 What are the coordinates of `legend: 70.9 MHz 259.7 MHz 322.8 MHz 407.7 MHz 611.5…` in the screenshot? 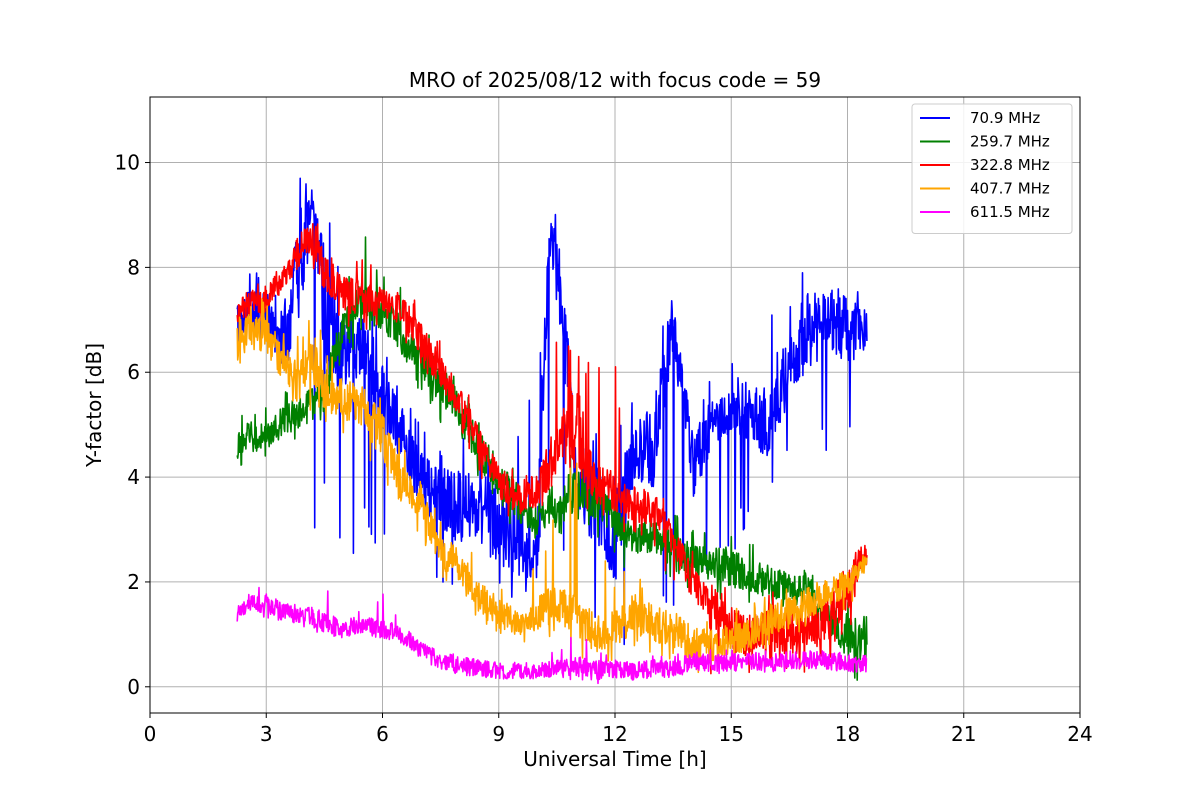 It's located at (992, 168).